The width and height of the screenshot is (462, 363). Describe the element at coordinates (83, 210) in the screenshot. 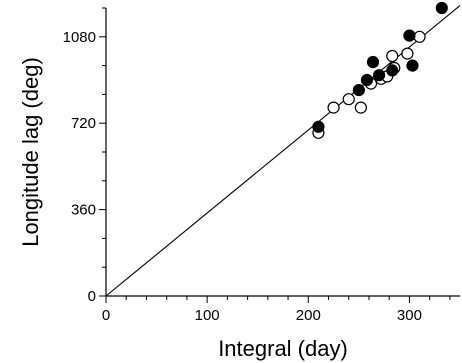

I see `y-tick-label: 360` at that location.